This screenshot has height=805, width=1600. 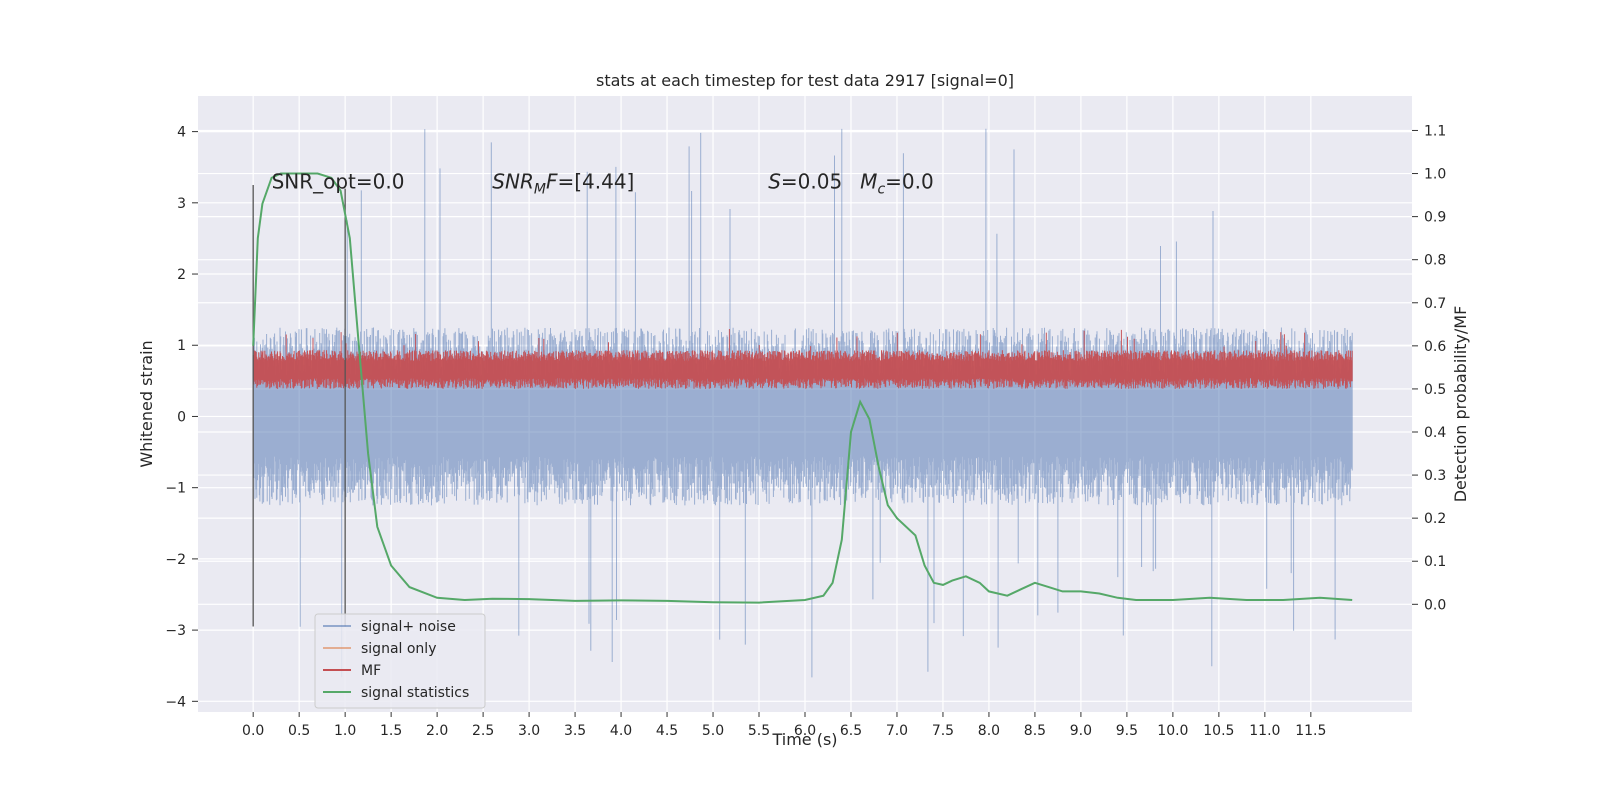 What do you see at coordinates (1435, 347) in the screenshot?
I see `y-right-tick-label: 0.6` at bounding box center [1435, 347].